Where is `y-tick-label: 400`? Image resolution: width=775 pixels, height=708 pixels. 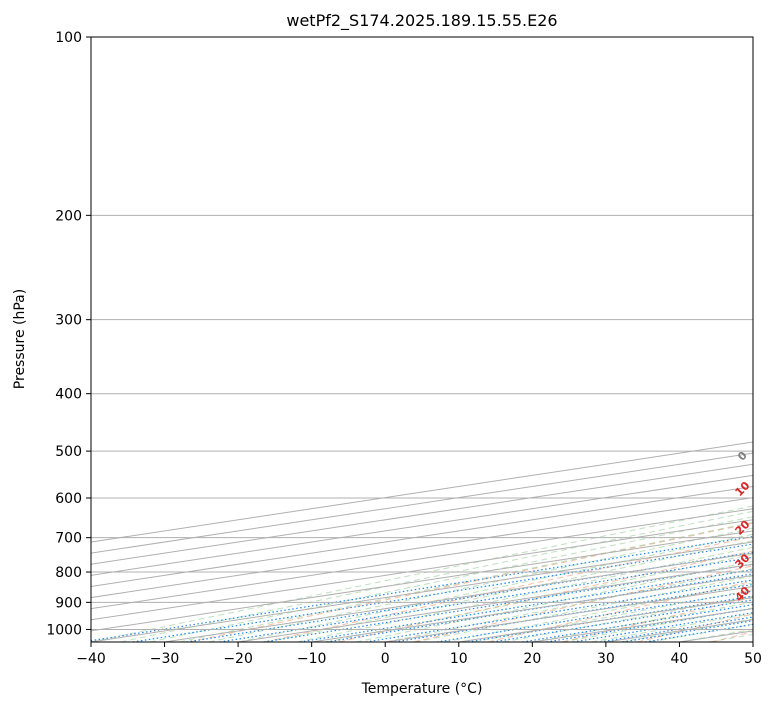 y-tick-label: 400 is located at coordinates (68, 395).